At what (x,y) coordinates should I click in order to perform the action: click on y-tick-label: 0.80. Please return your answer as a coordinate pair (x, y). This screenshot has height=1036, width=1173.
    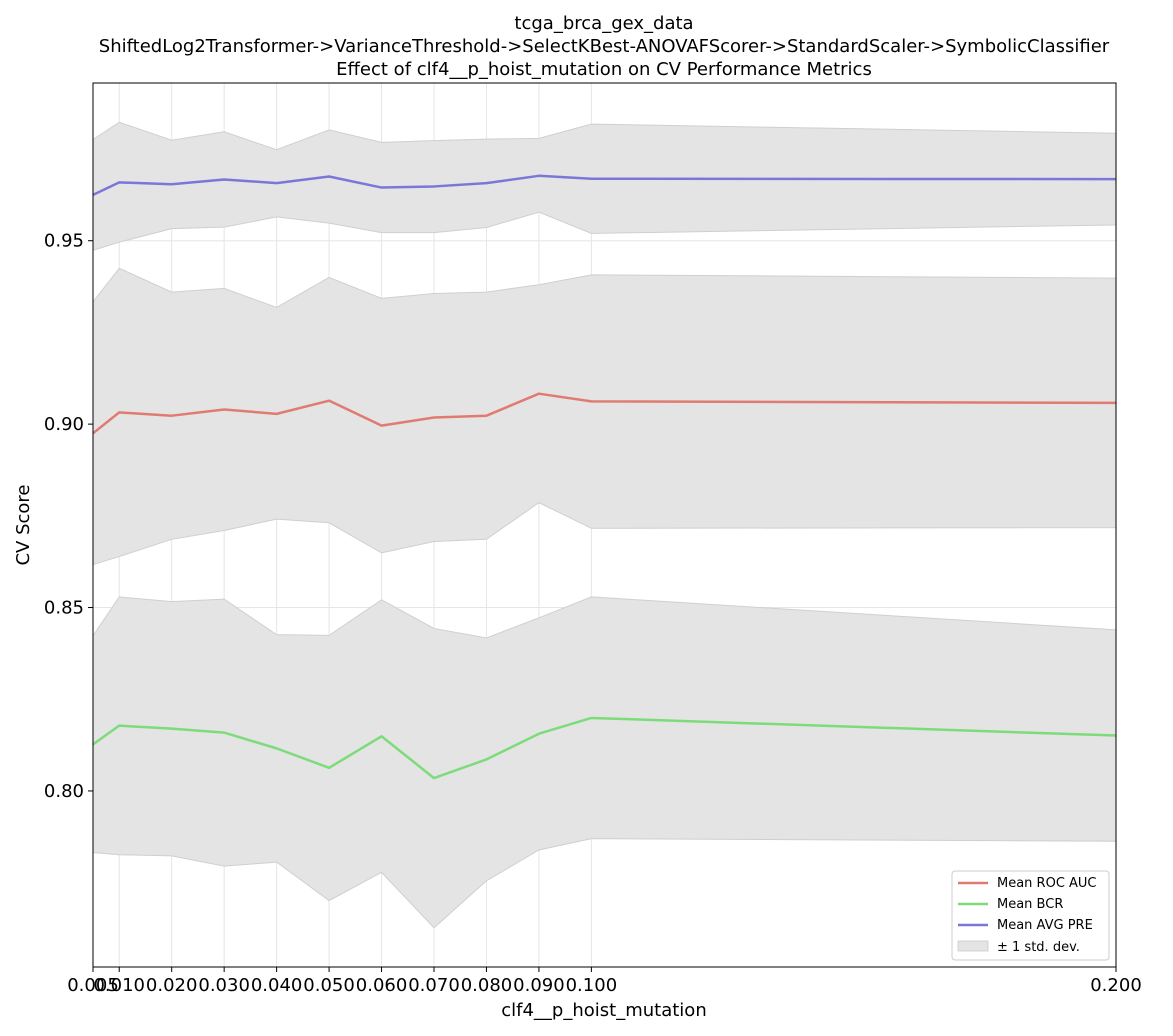
    Looking at the image, I should click on (64, 791).